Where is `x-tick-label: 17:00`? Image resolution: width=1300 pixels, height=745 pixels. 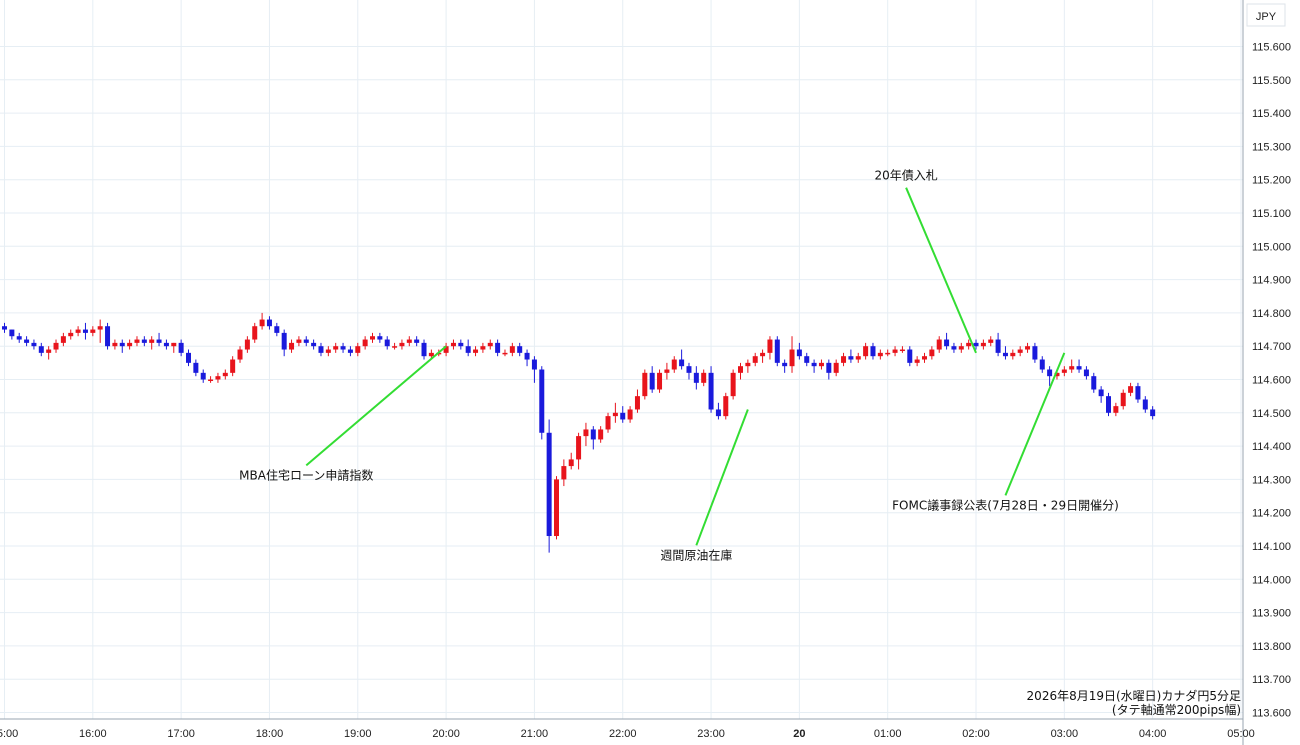 x-tick-label: 17:00 is located at coordinates (181, 734).